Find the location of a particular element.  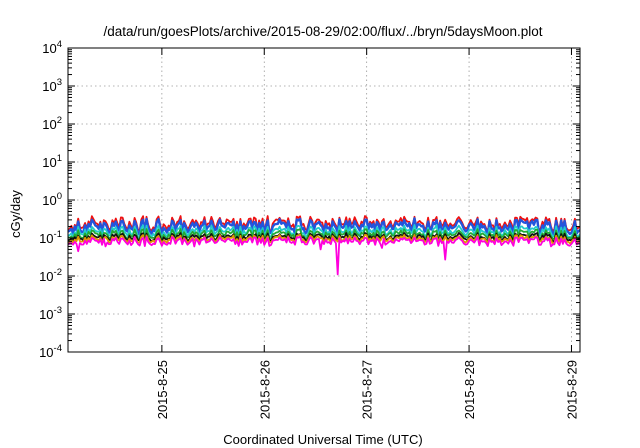

y-tick-label: 10² is located at coordinates (52, 123).